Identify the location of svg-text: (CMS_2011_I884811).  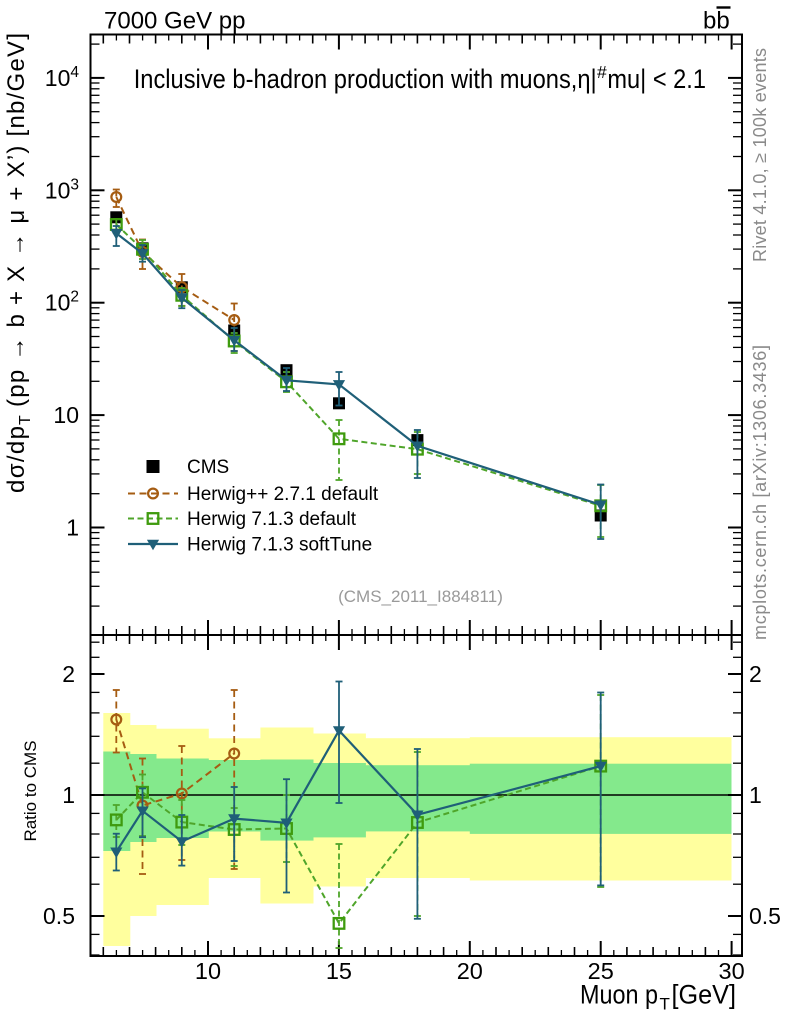
(420, 596).